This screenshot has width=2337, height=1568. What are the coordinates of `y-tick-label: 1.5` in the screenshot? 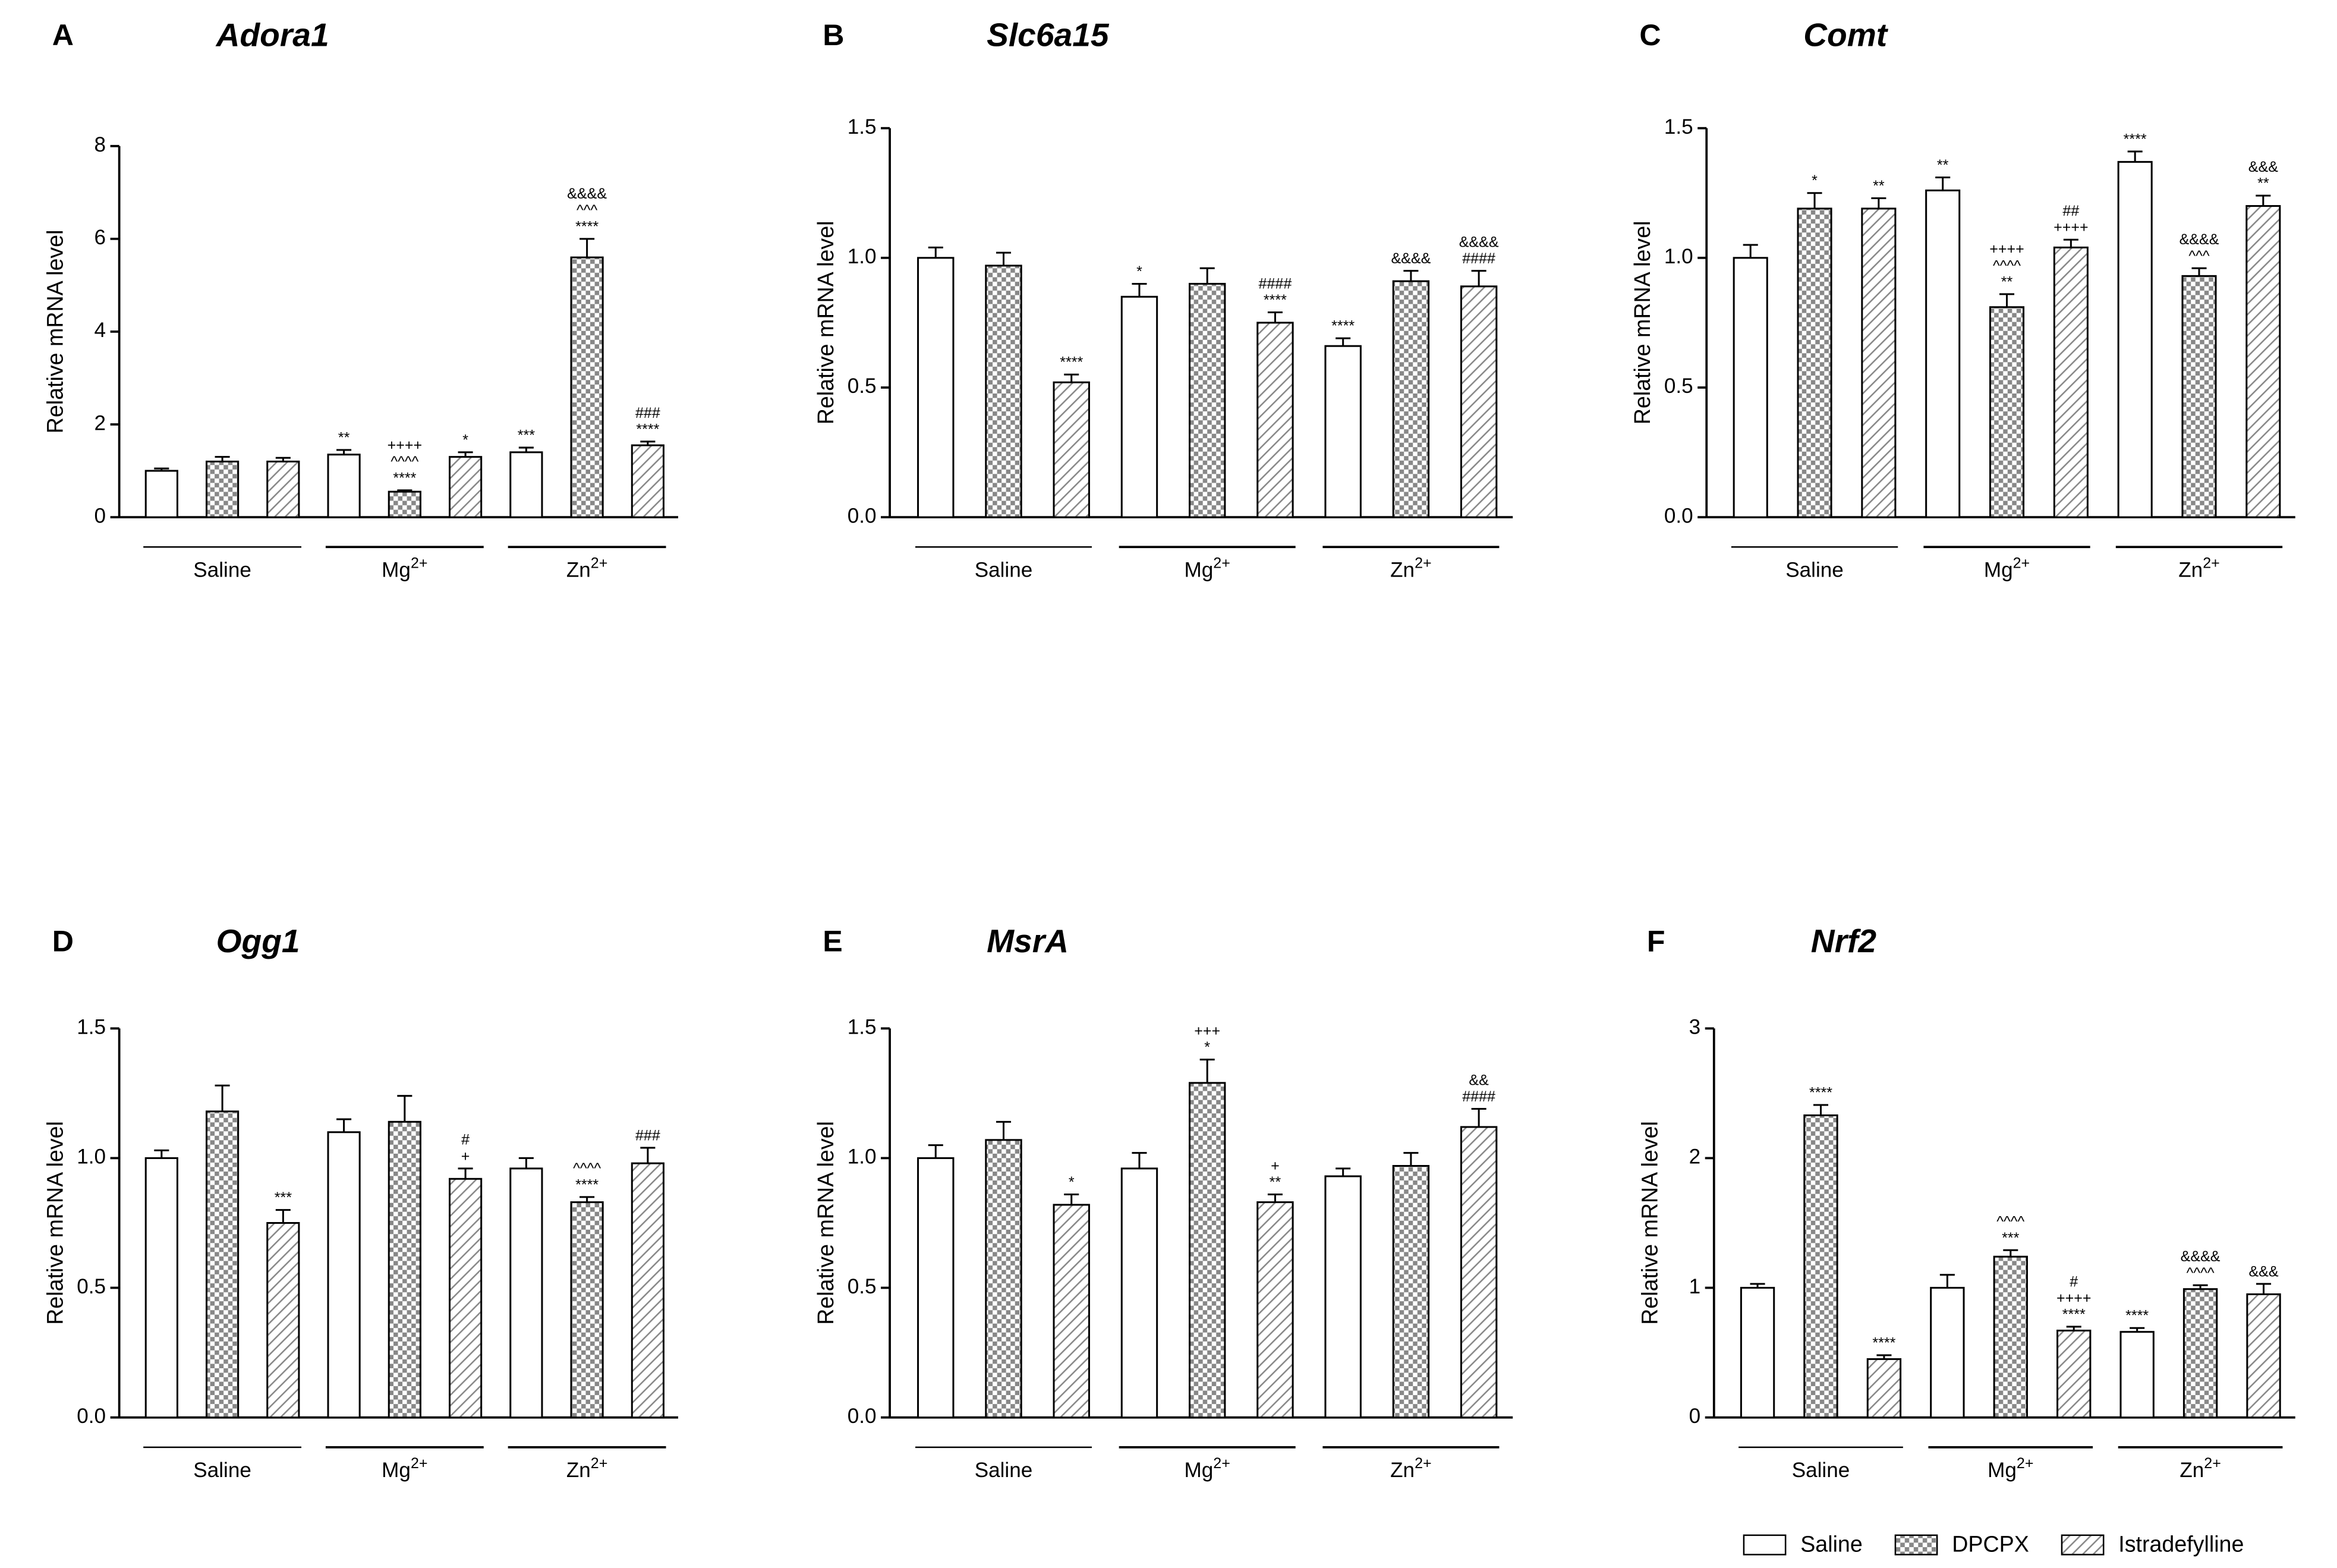 It's located at (92, 1027).